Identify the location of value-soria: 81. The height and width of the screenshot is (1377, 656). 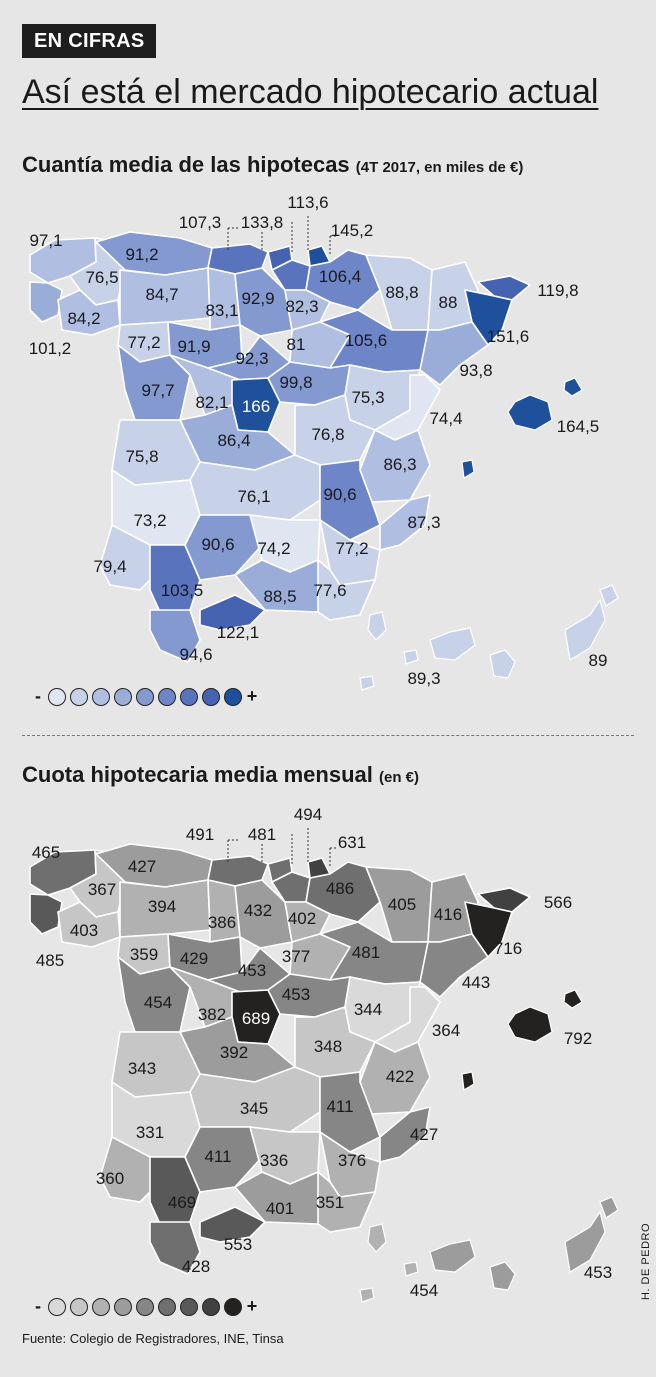
(296, 344).